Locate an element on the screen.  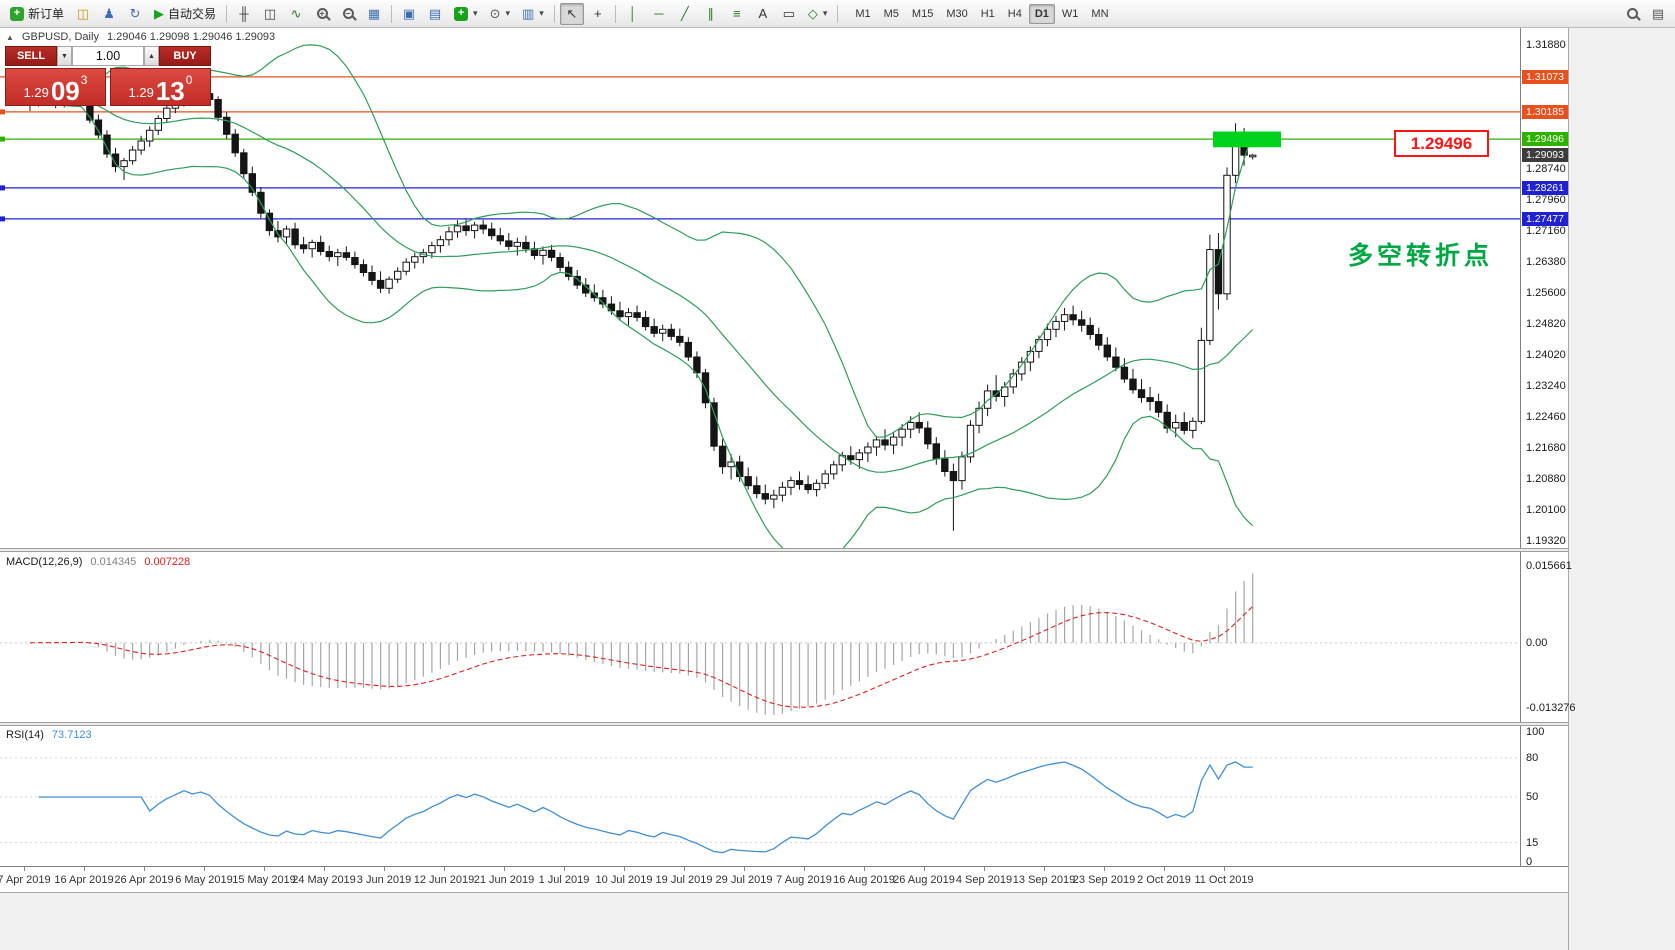
price-axis-label: 1.24020 is located at coordinates (1546, 355).